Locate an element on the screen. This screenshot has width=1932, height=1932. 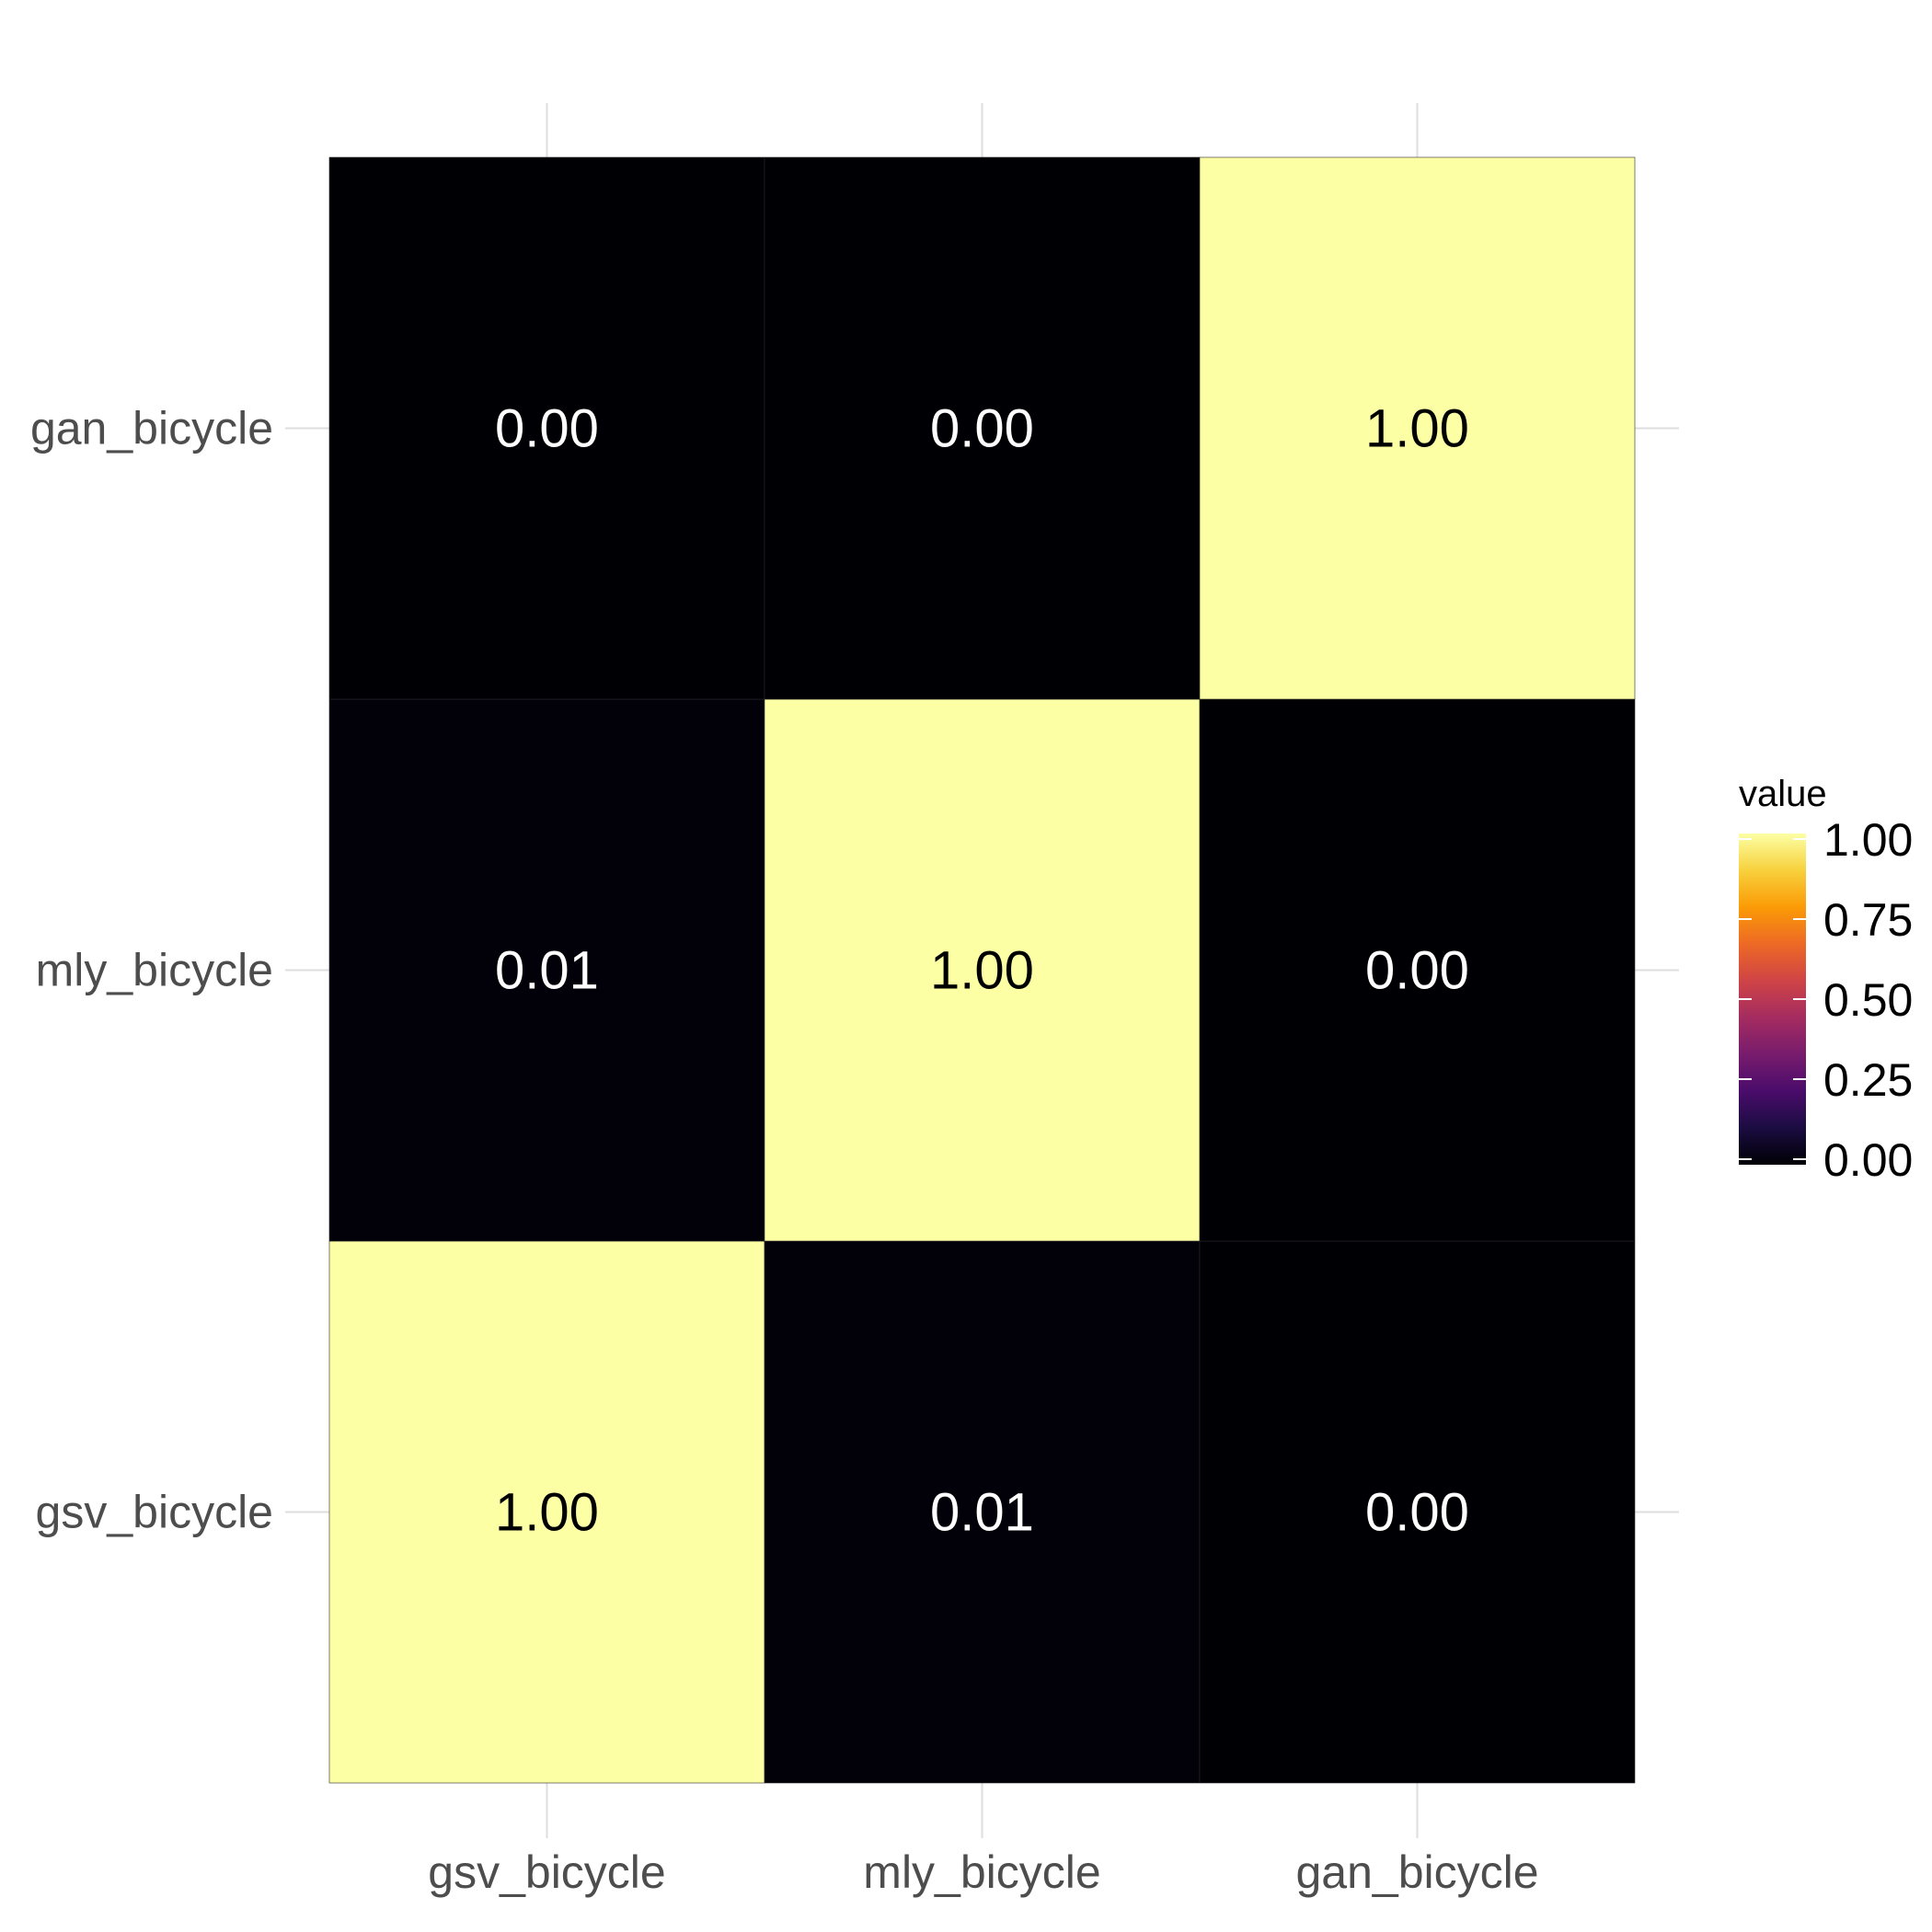
legend-ticks: 0.00 0.25 0.50 0.75 1.00 is located at coordinates (1826, 1000).